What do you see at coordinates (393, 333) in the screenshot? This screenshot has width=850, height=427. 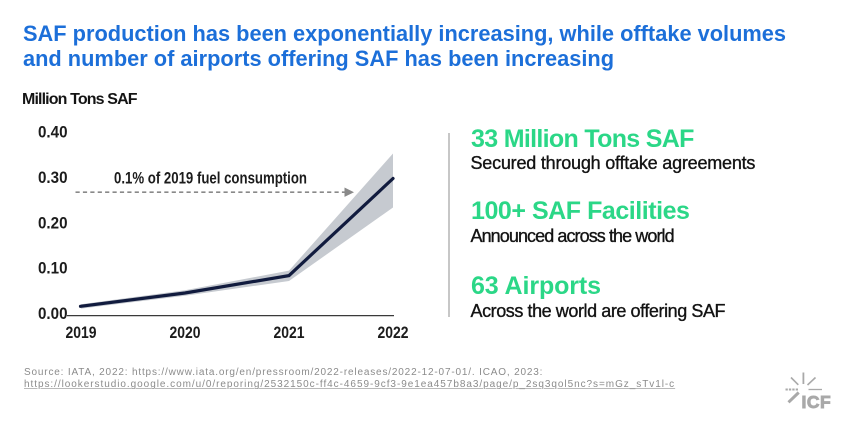 I see `svg-text: 2022` at bounding box center [393, 333].